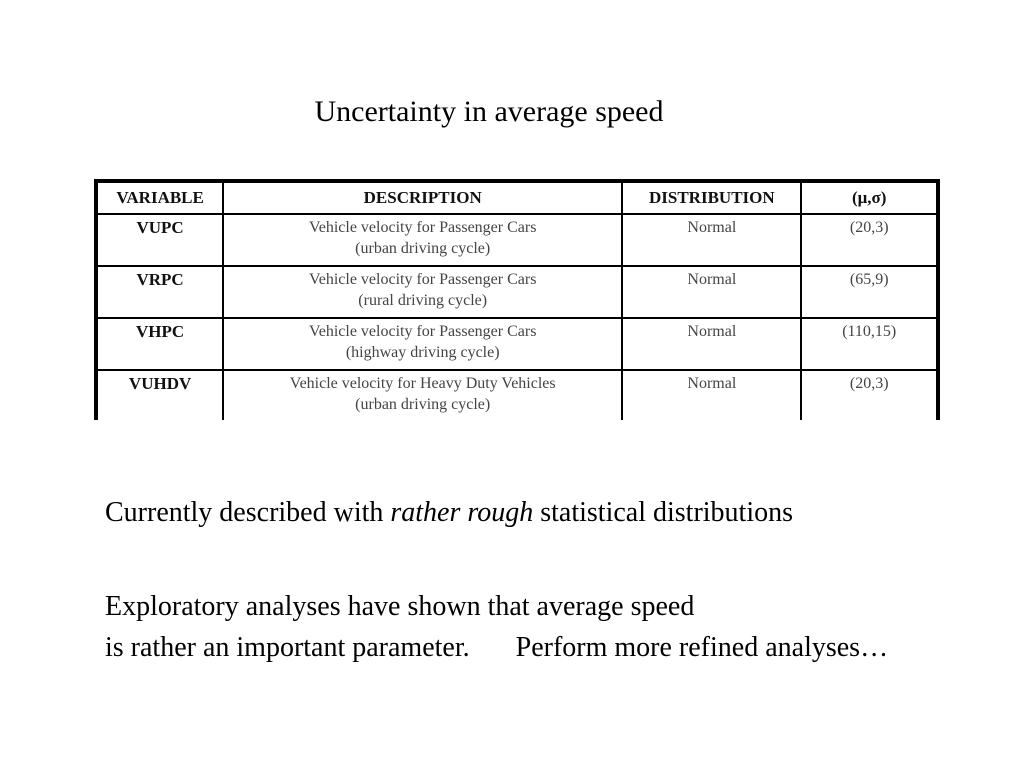 Image resolution: width=1024 pixels, height=768 pixels. Describe the element at coordinates (423, 197) in the screenshot. I see `header-description: DESCRIPTION` at that location.